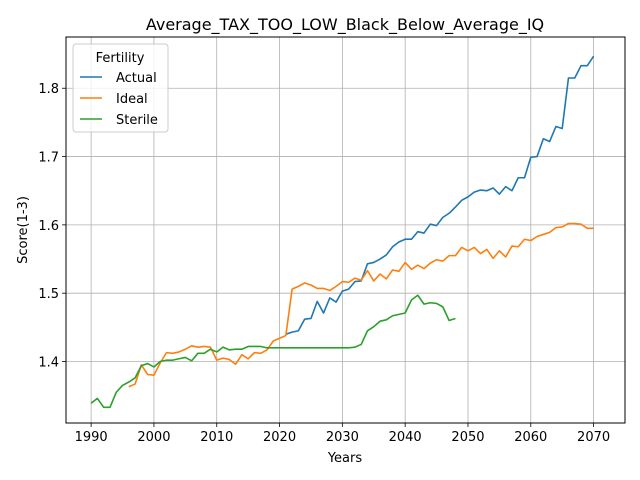 The image size is (640, 480). What do you see at coordinates (48, 363) in the screenshot?
I see `y-tick-label: 1.4` at bounding box center [48, 363].